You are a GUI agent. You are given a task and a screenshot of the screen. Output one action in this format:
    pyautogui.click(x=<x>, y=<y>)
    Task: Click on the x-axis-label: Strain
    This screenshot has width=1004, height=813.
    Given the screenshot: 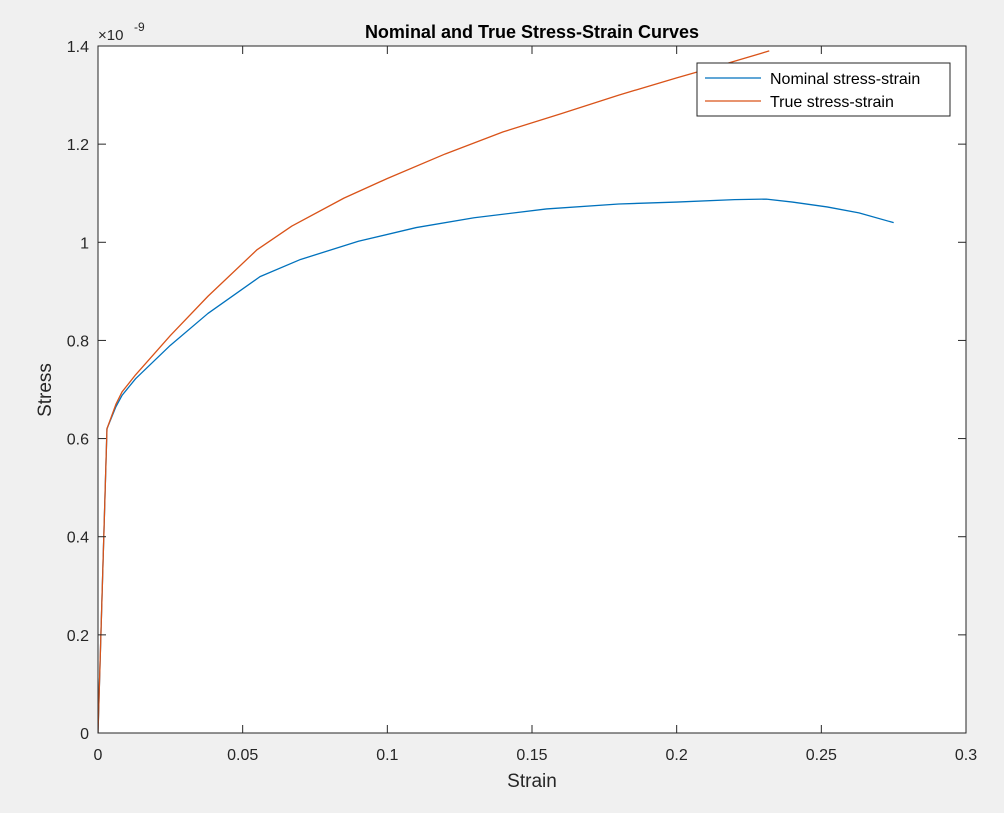 What is the action you would take?
    pyautogui.click(x=532, y=781)
    